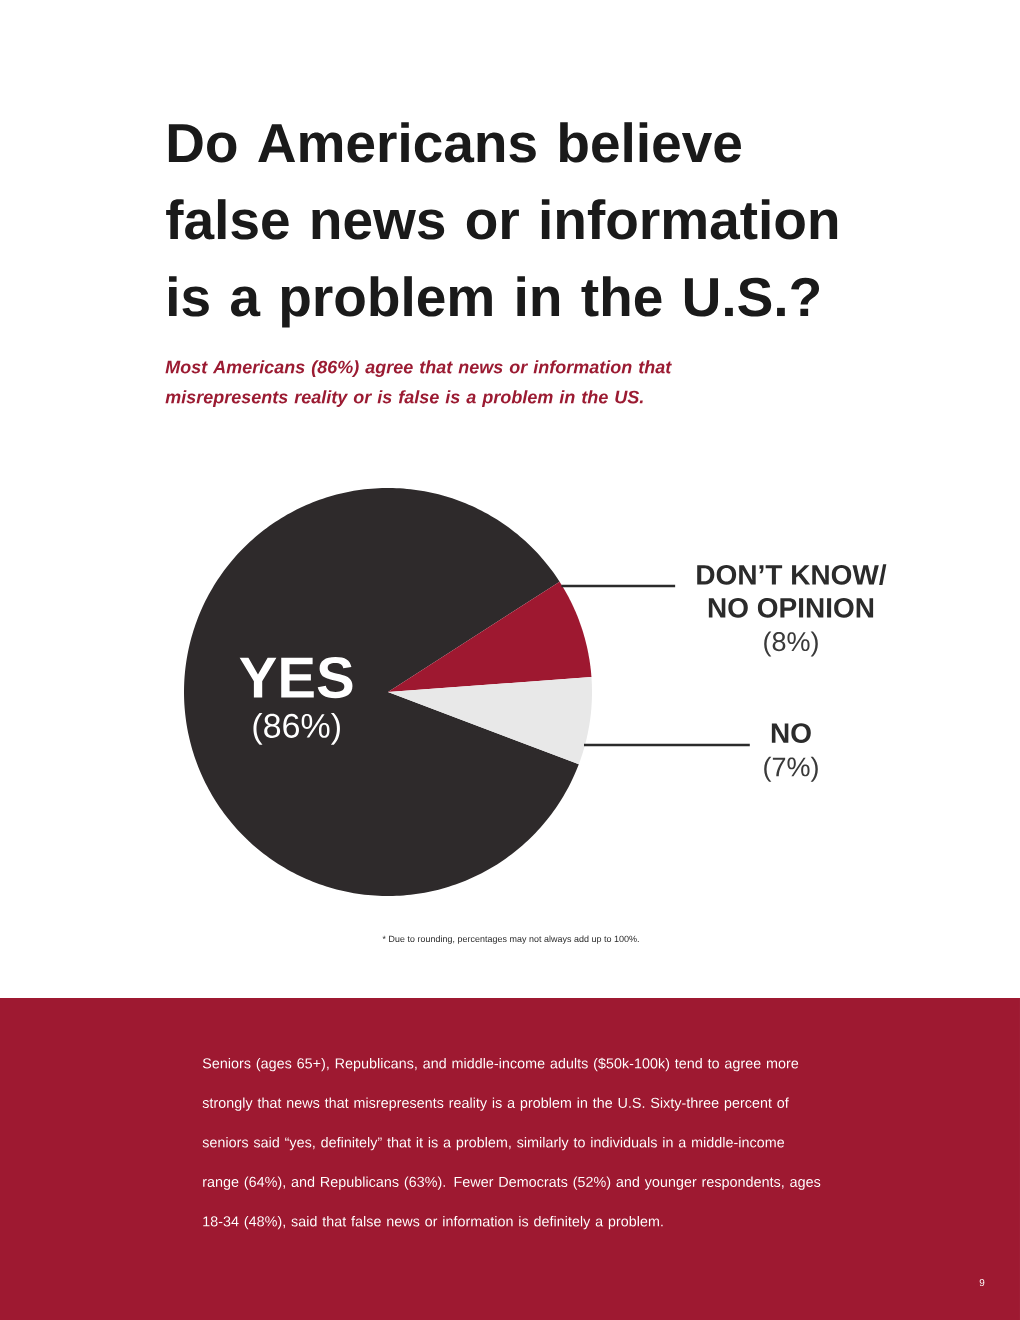  Describe the element at coordinates (296, 678) in the screenshot. I see `slice-label: YES` at that location.